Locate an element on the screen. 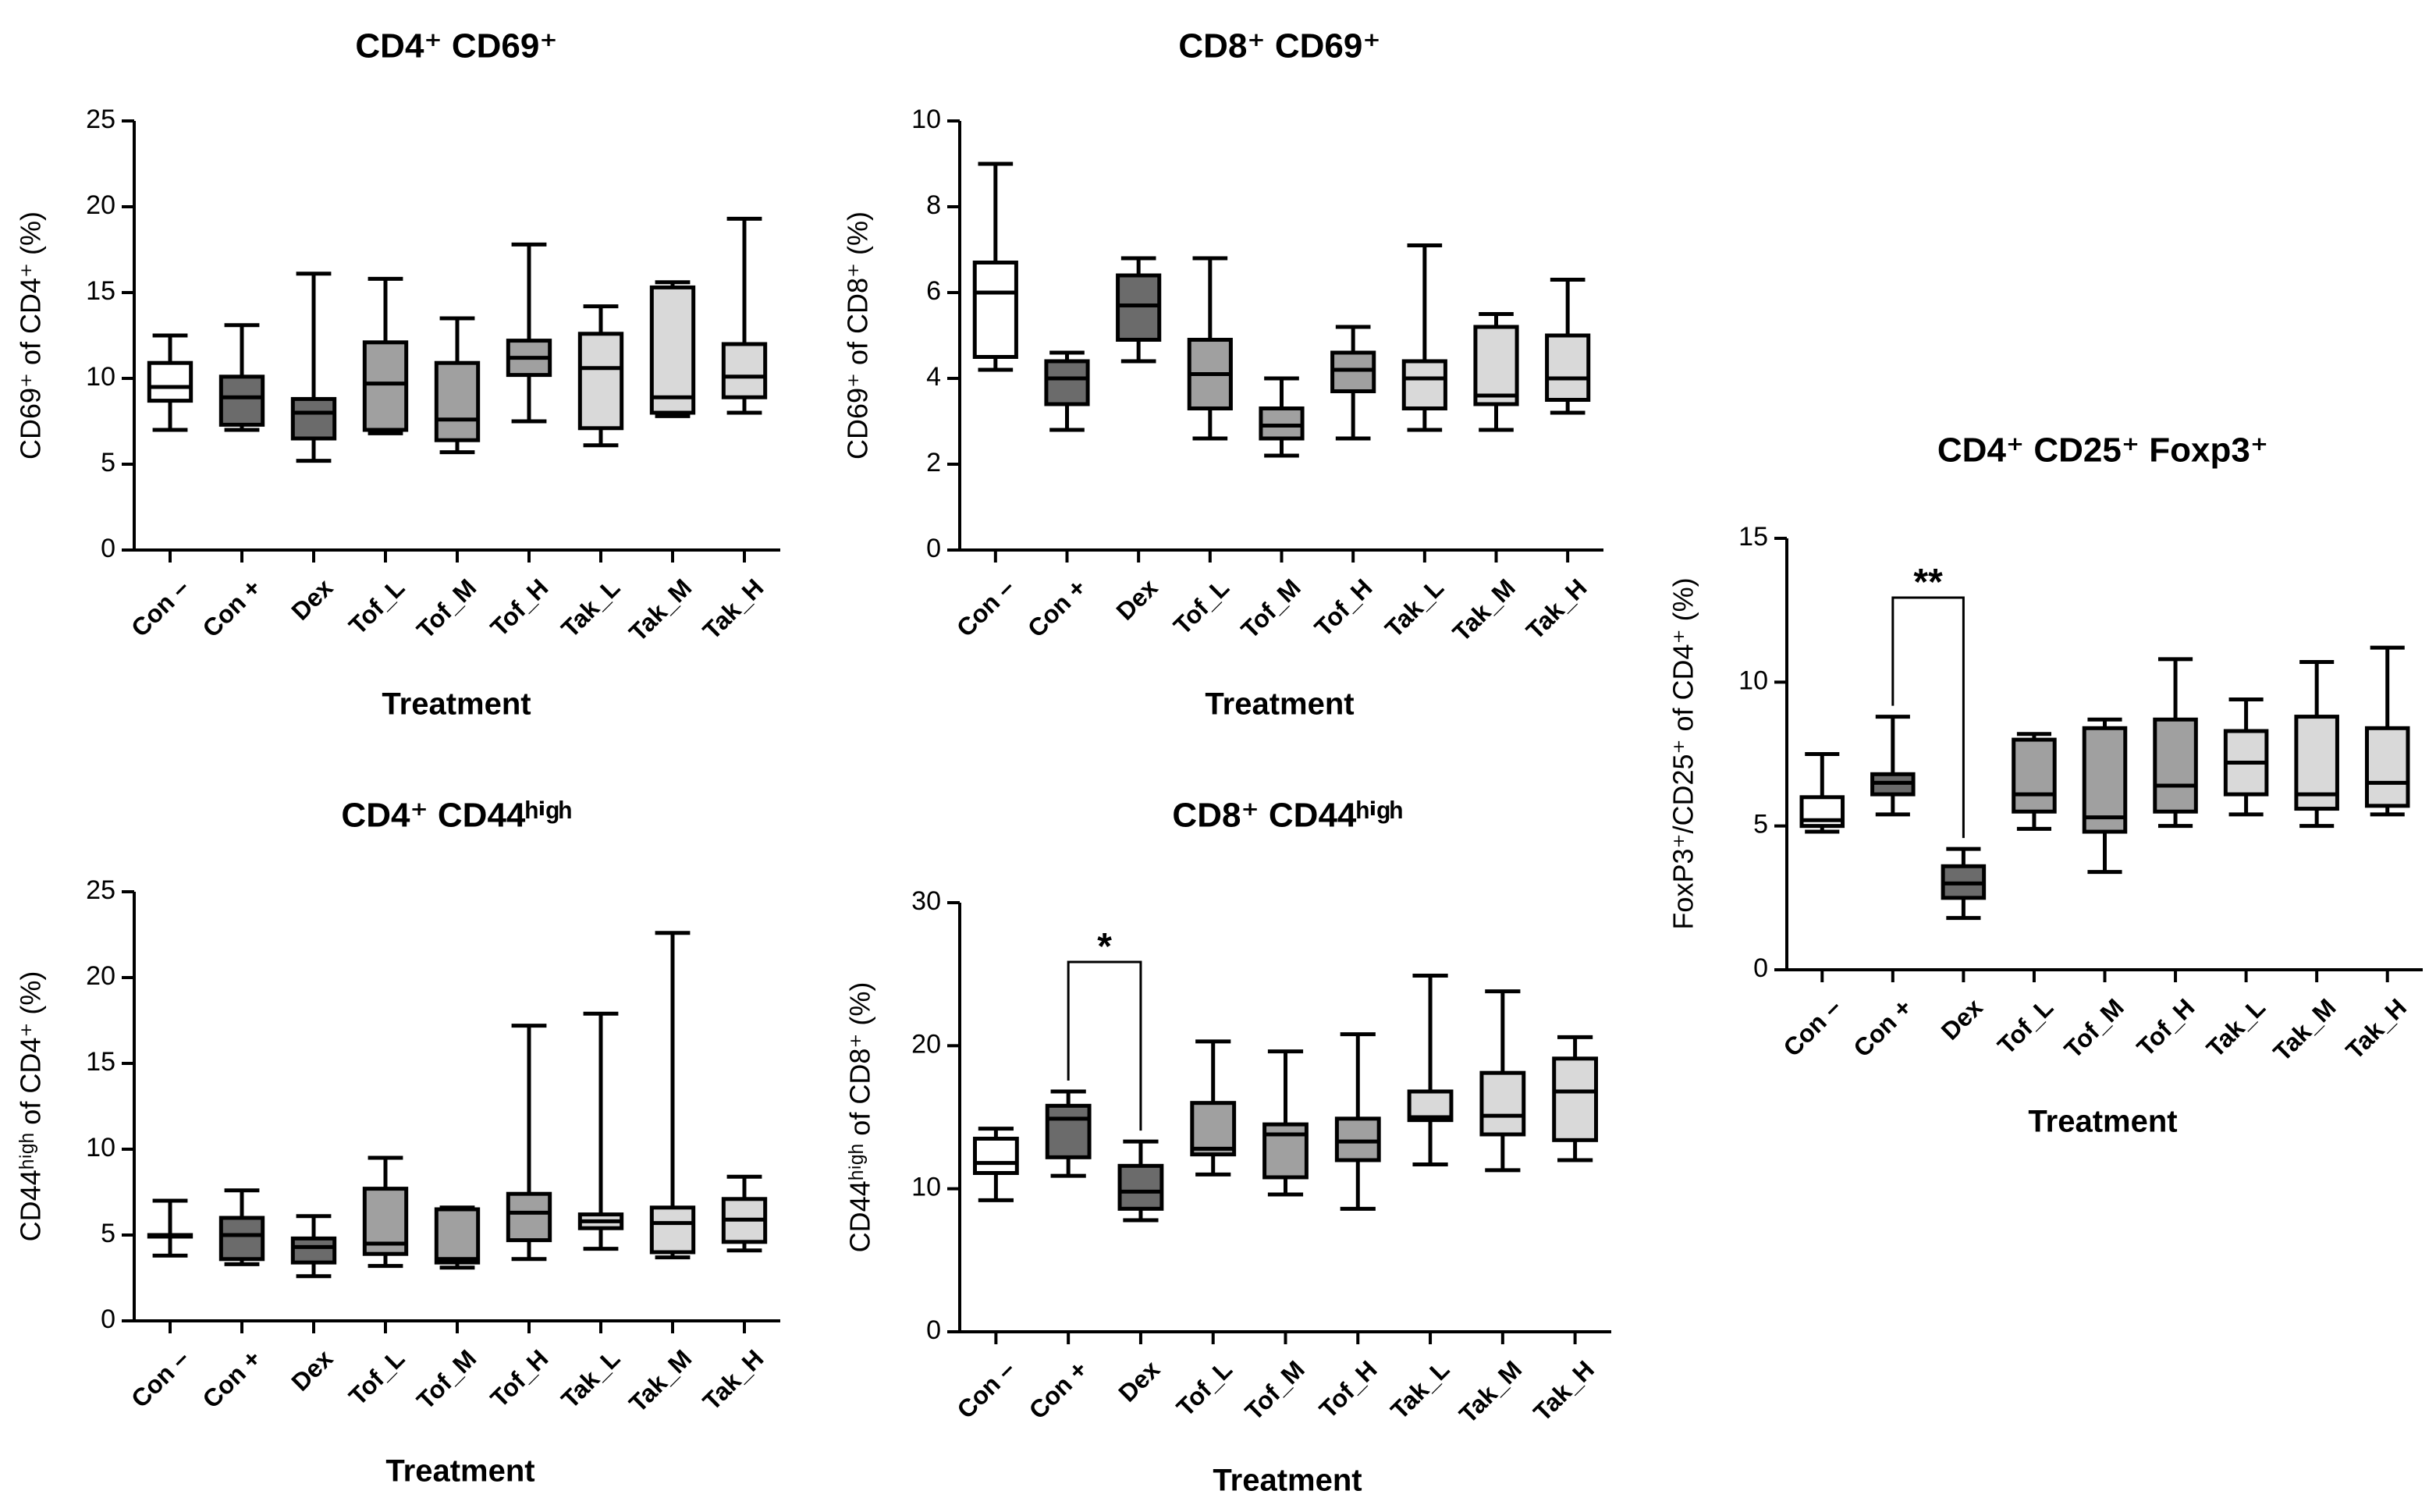 The width and height of the screenshot is (2436, 1512). chart-cd4-cd25-foxp3-category-label: Tak_H is located at coordinates (2376, 1029).